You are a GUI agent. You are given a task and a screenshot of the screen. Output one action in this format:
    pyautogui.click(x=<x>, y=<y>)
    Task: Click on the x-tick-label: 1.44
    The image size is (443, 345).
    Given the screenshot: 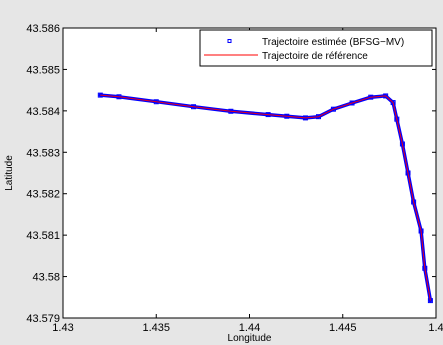 What is the action you would take?
    pyautogui.click(x=249, y=328)
    